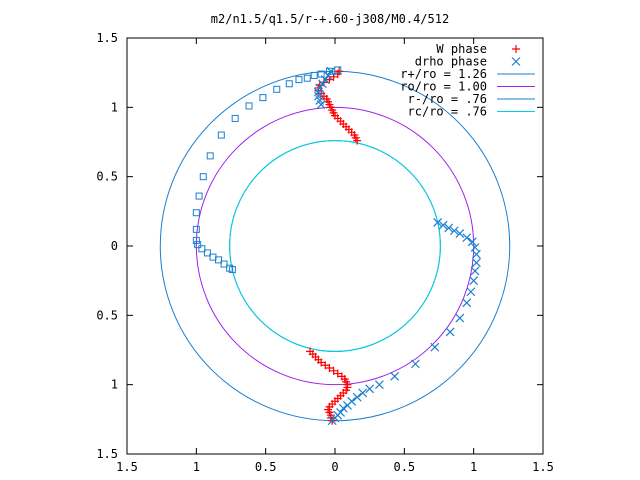  Describe the element at coordinates (451, 62) in the screenshot. I see `legend-label: drho phase` at that location.